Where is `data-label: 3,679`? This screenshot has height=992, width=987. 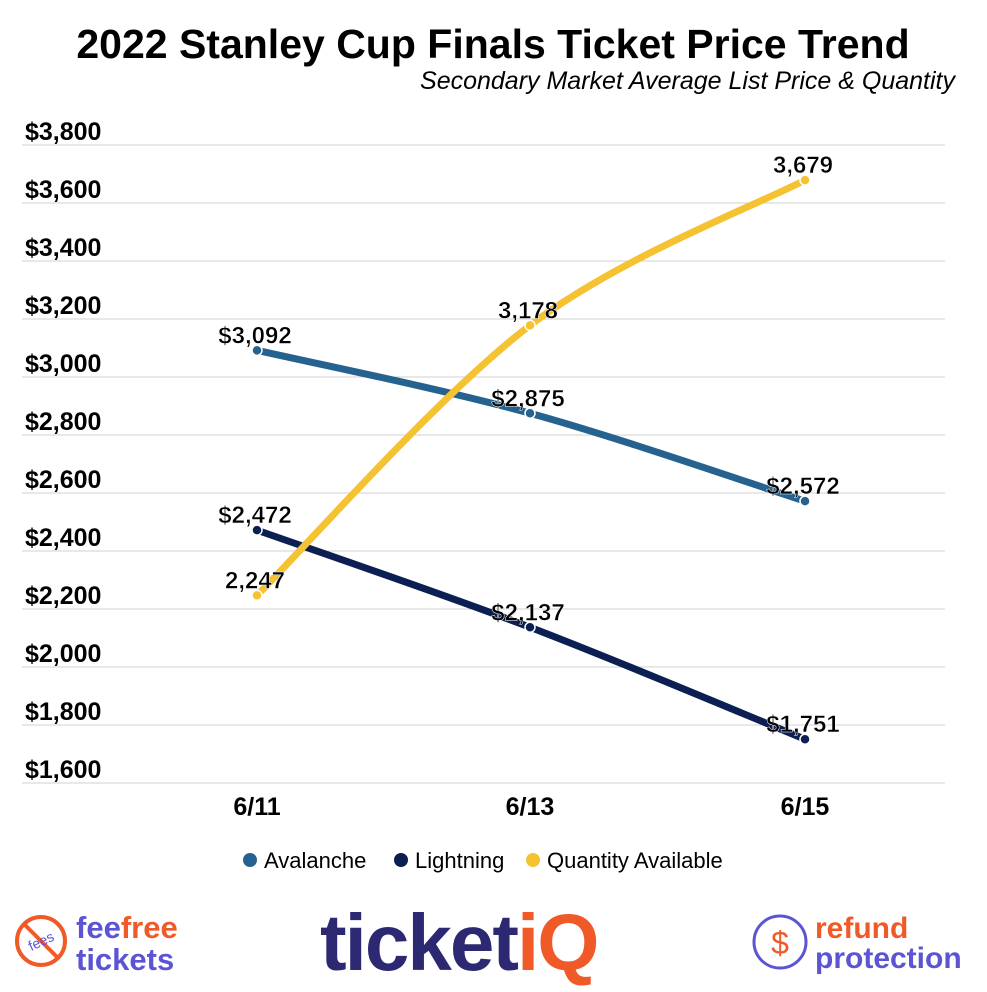
data-label: 3,679 is located at coordinates (803, 165).